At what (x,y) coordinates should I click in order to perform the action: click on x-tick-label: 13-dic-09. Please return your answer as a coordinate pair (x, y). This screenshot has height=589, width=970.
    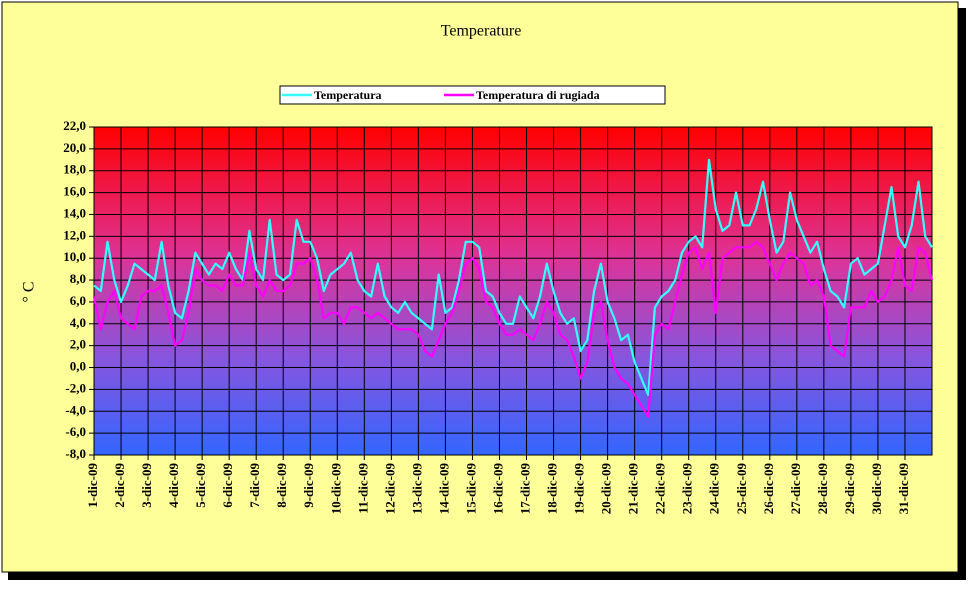
    Looking at the image, I should click on (416, 489).